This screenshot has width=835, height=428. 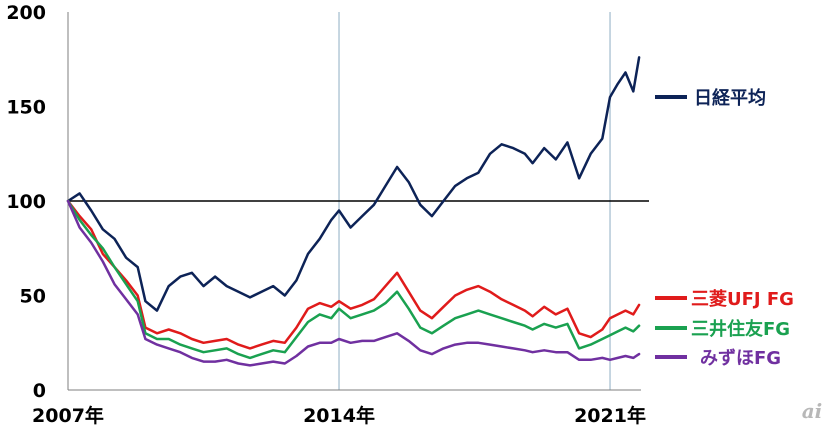 What do you see at coordinates (39, 391) in the screenshot?
I see `y-tick-label-0: 0` at bounding box center [39, 391].